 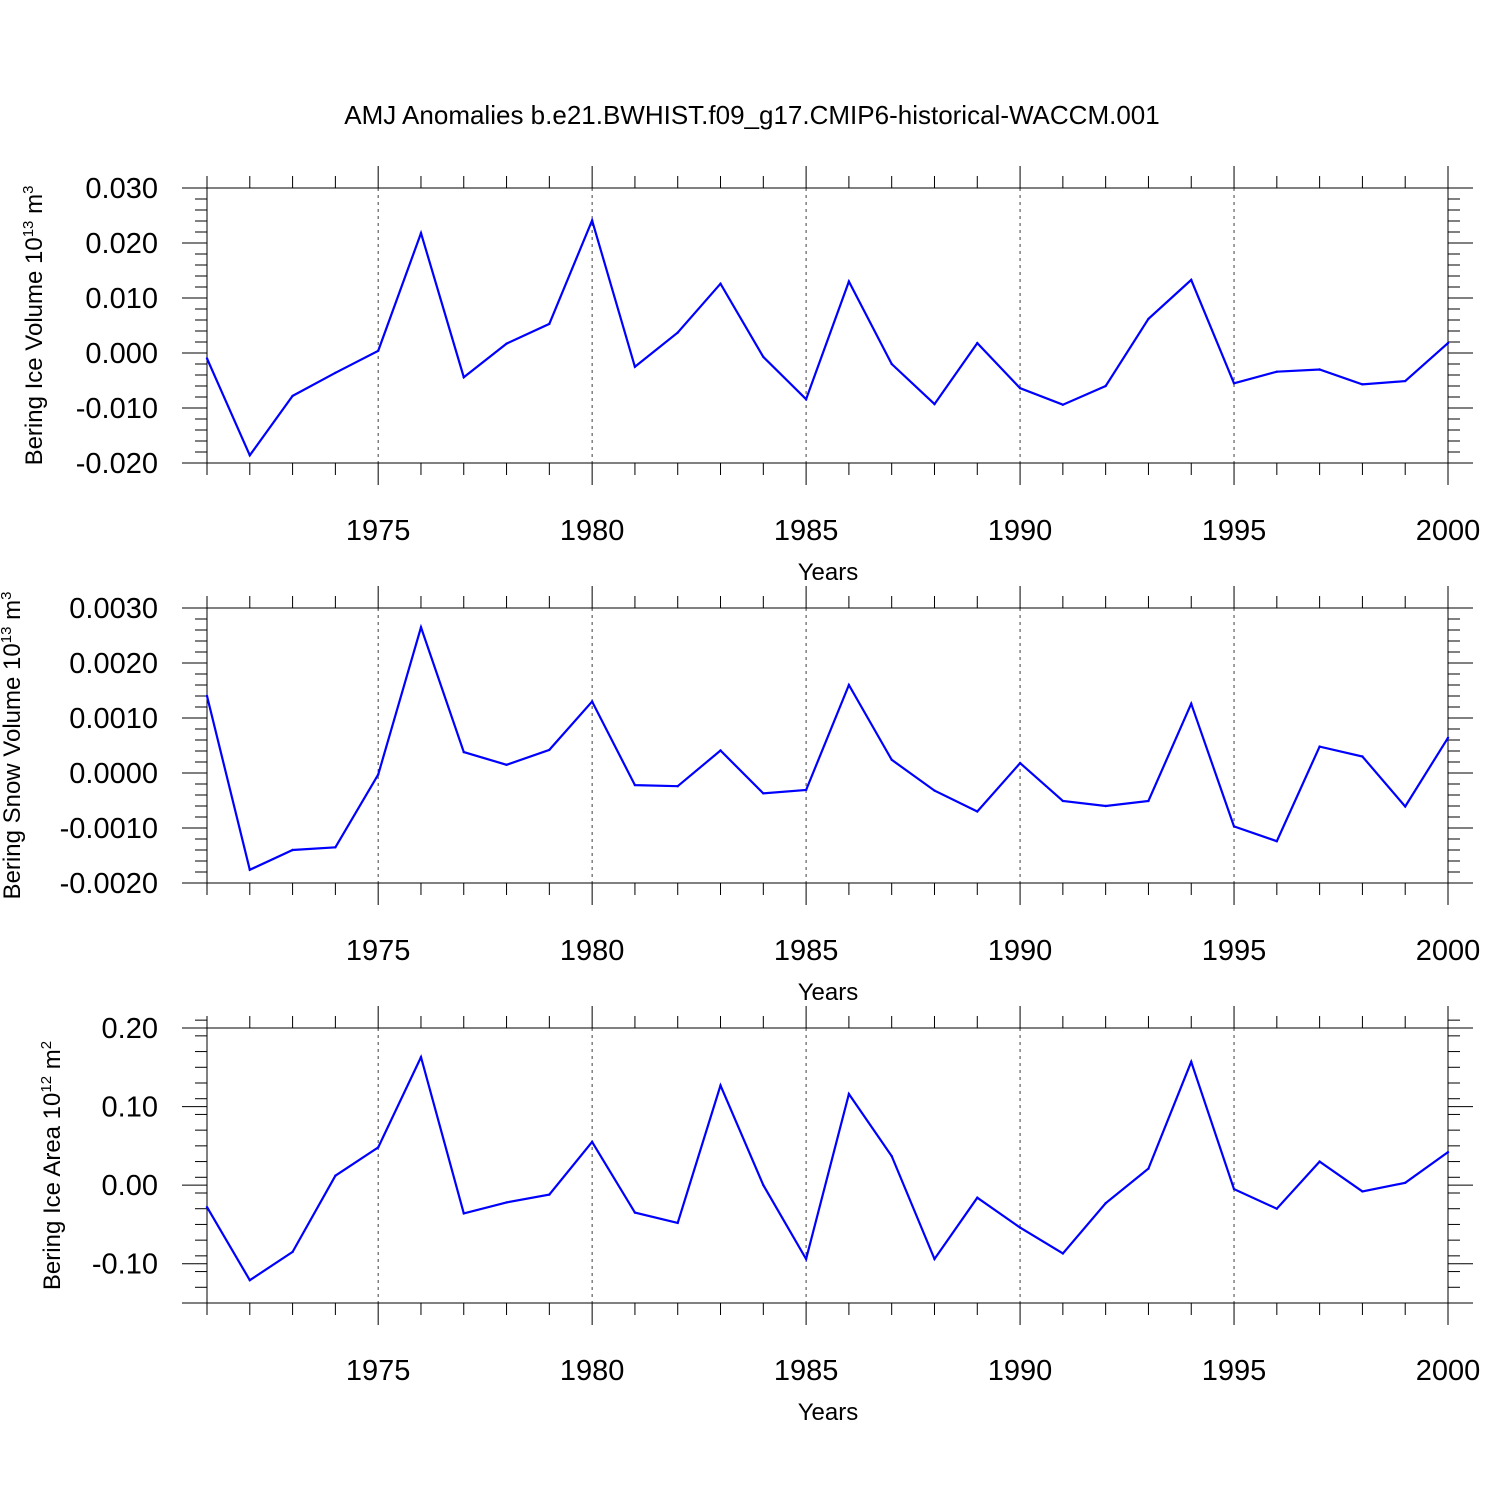 What do you see at coordinates (34, 326) in the screenshot?
I see `y-axis-label: Bering Ice Volume 1013 m3` at bounding box center [34, 326].